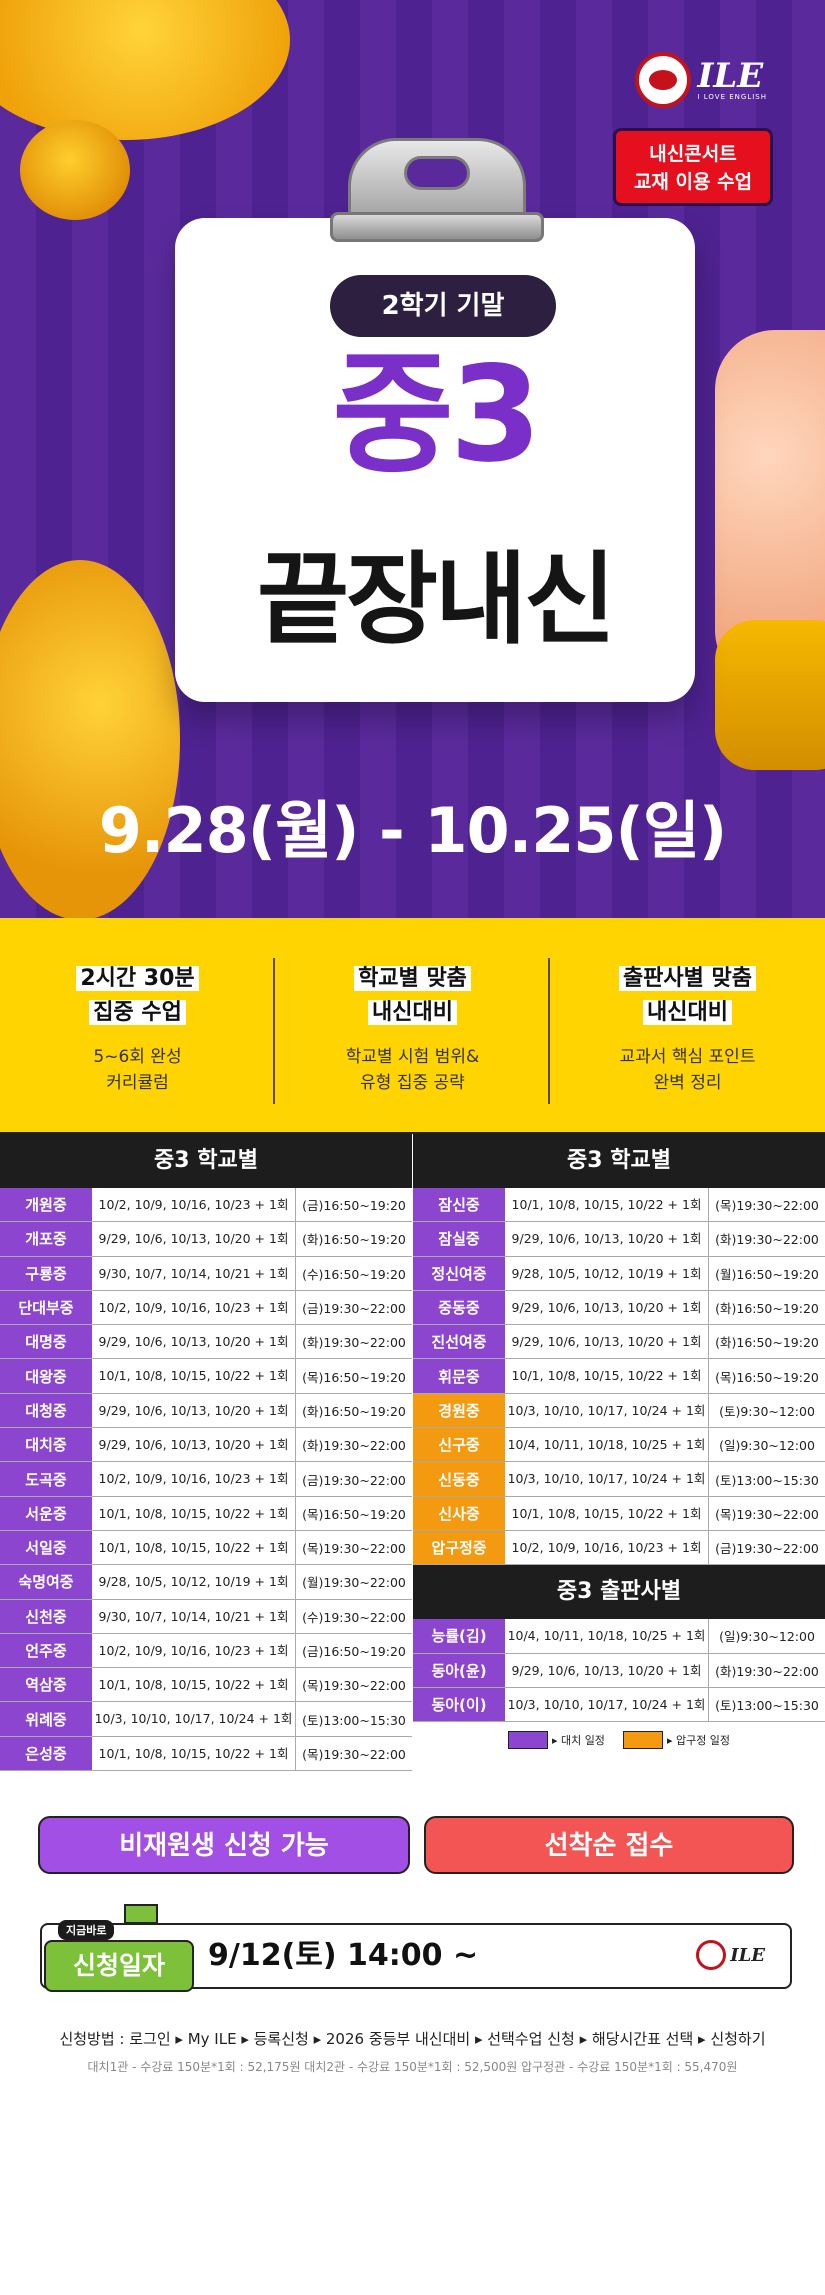  Describe the element at coordinates (206, 1161) in the screenshot. I see `schedule-header: 중3 학교별` at that location.